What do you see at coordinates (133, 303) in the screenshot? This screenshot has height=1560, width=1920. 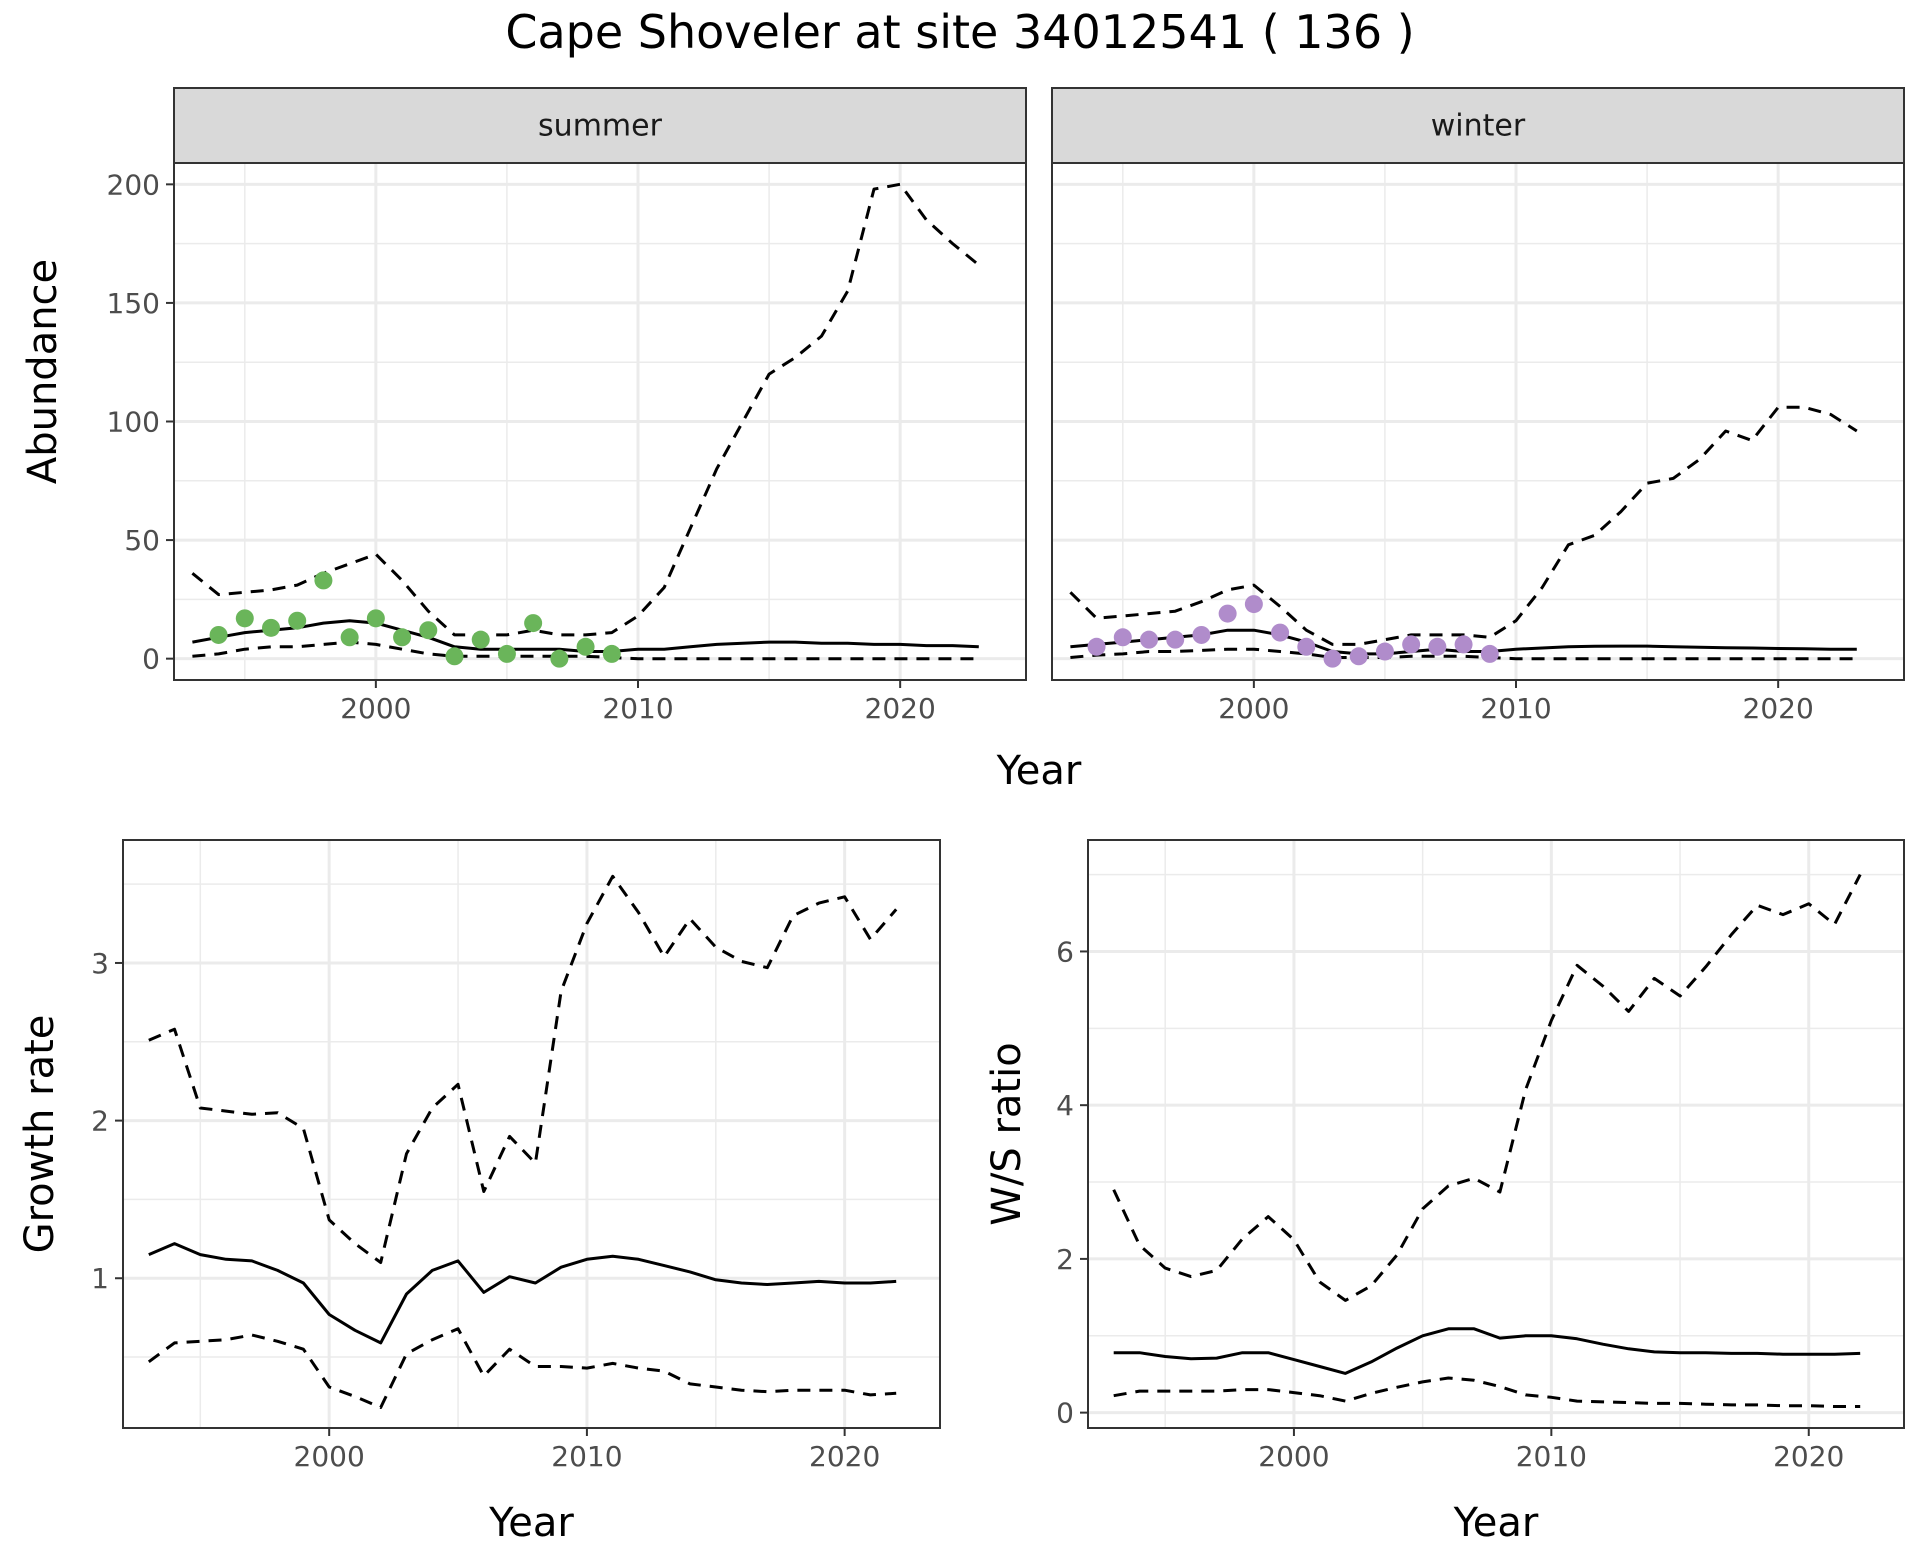 I see `y-tick-label: 150` at bounding box center [133, 303].